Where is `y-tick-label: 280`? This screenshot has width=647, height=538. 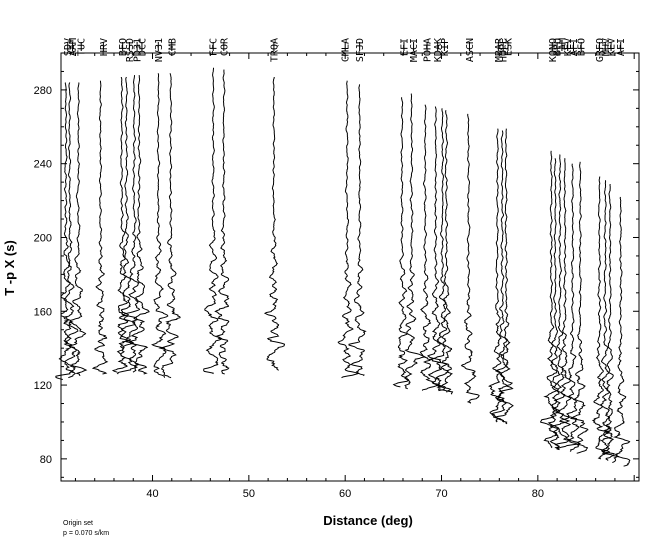 y-tick-label: 280 is located at coordinates (43, 91).